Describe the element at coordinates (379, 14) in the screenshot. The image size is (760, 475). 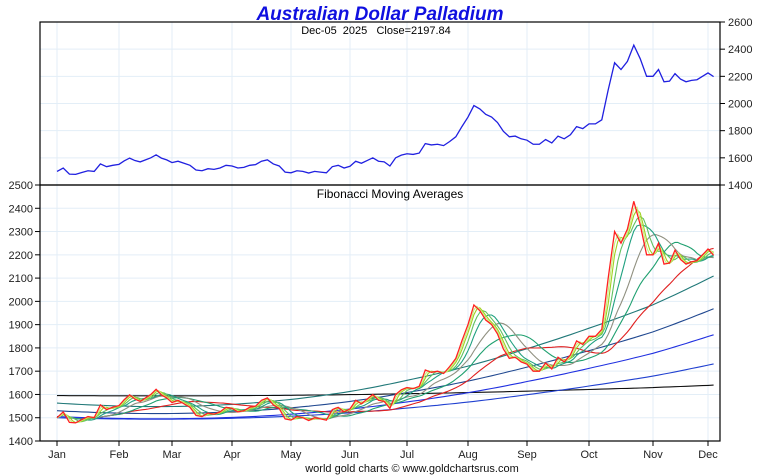
I see `chart-title: Australian Dollar Palladium` at that location.